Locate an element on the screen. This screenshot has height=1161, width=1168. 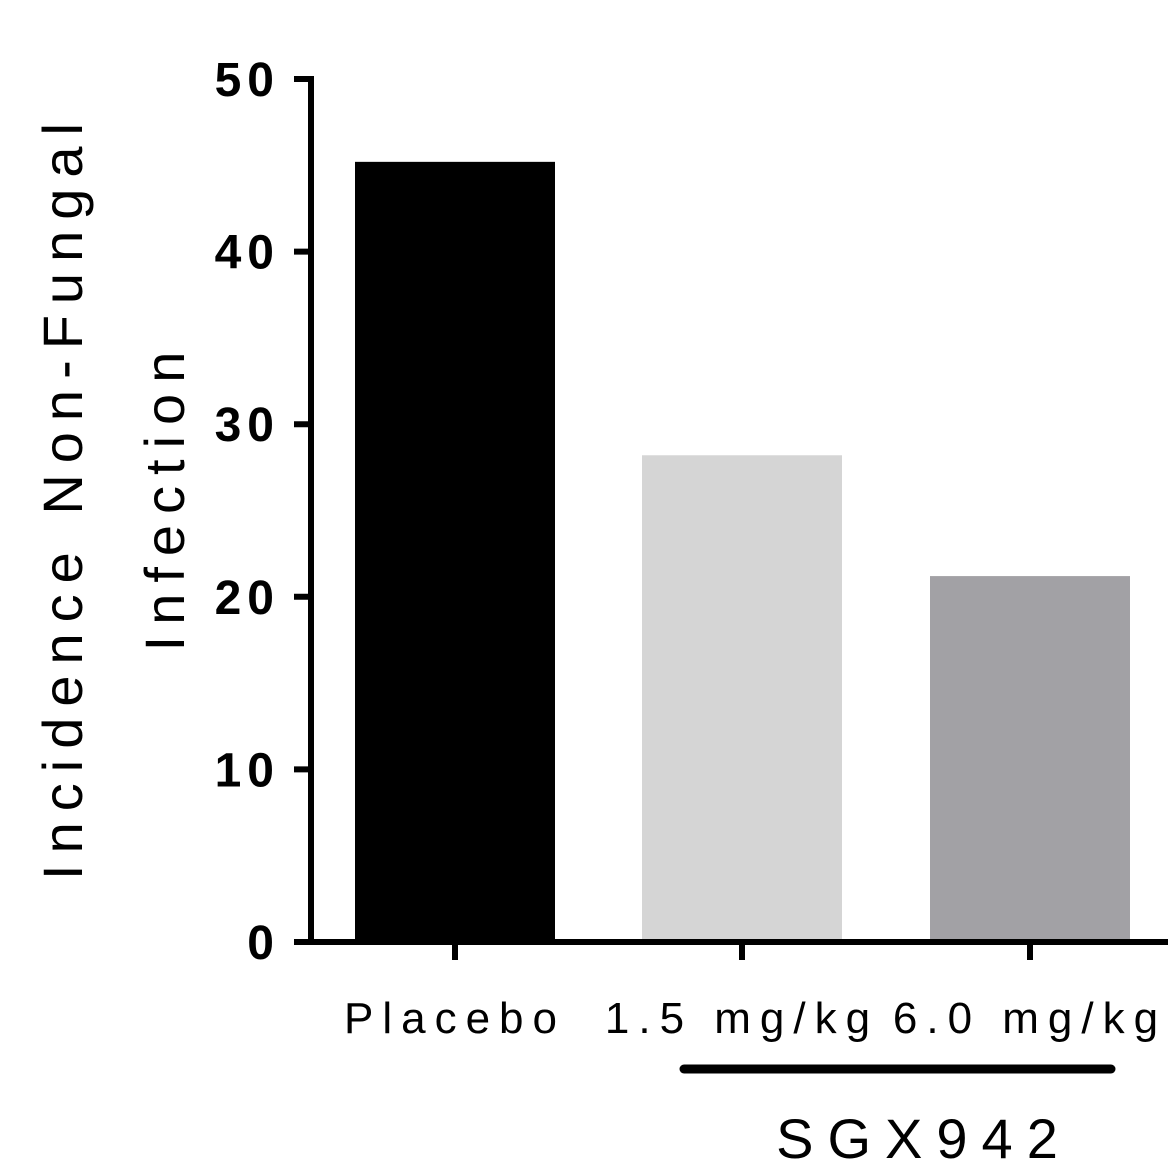
y-ticks-layer: 0 10 20 30 40 50 is located at coordinates (263, 512).